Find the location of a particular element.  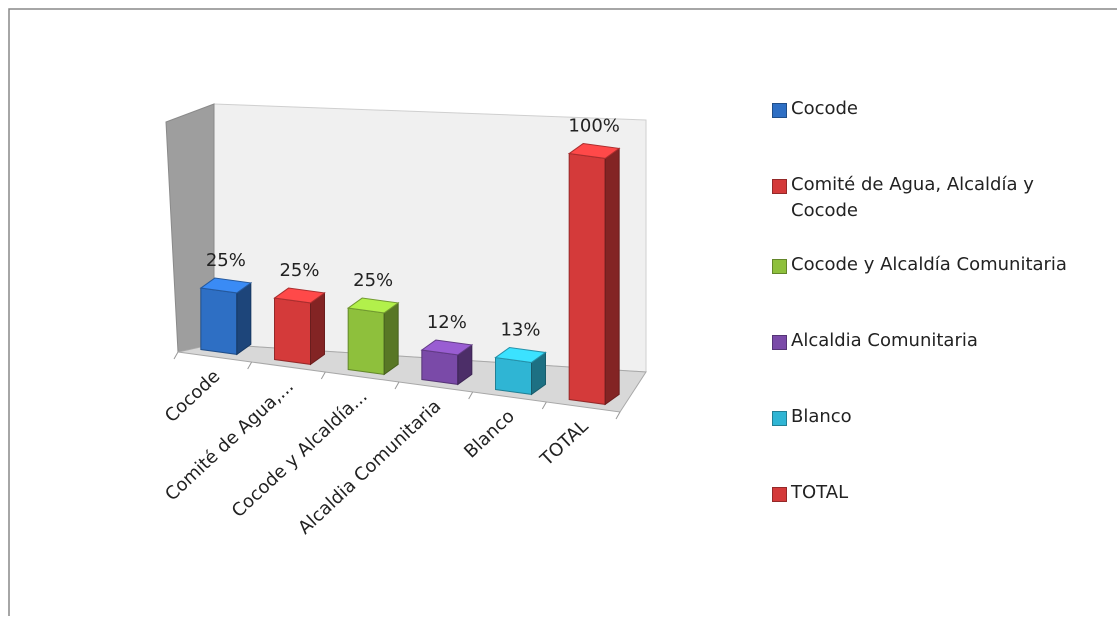

legend-item-6: TOTAL is located at coordinates (942, 493).